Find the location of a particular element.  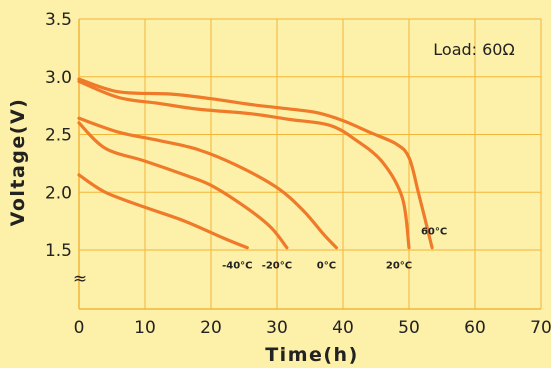

x-tick-label: 60 is located at coordinates (475, 328).